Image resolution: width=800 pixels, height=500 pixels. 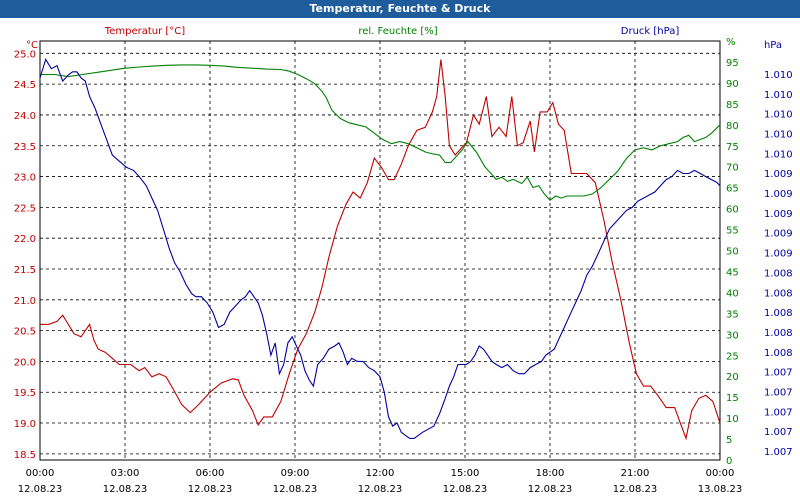 I want to click on temperature-tick-label: 22.0, so click(x=25, y=239).